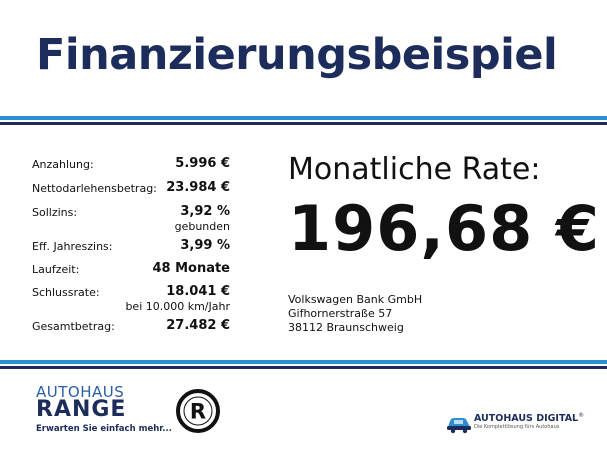 The height and width of the screenshot is (455, 607). What do you see at coordinates (459, 426) in the screenshot?
I see `car-icon` at bounding box center [459, 426].